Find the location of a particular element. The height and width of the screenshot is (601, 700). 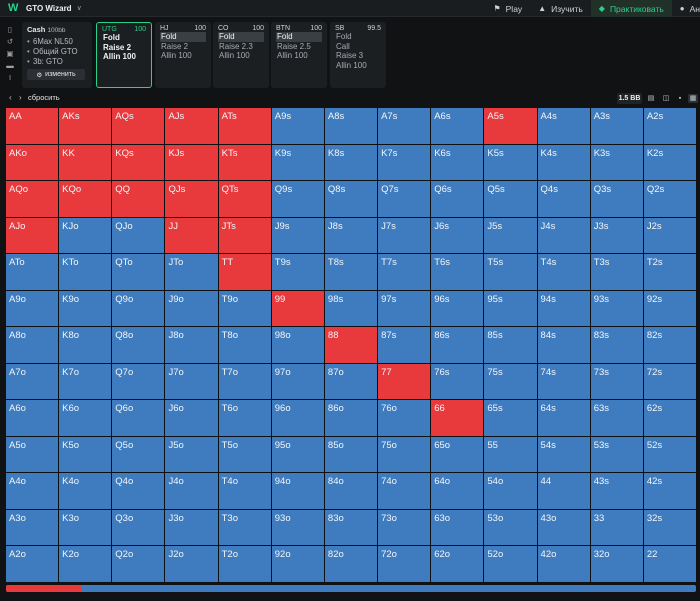

hand-cell: T7s is located at coordinates (404, 272).